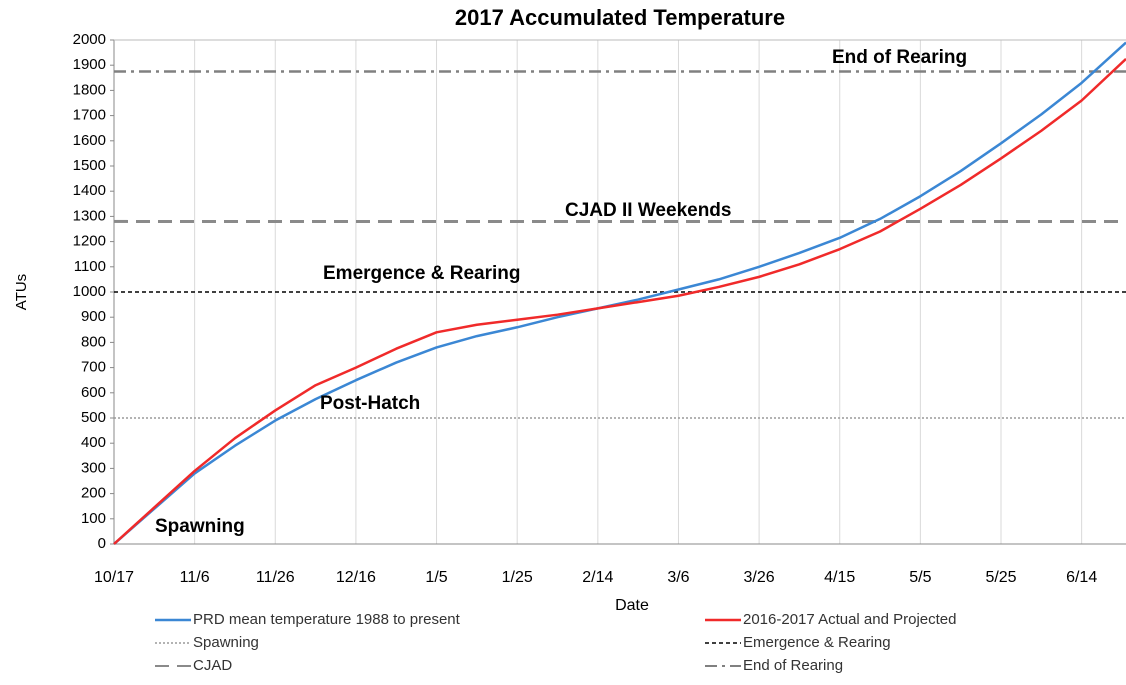 The height and width of the screenshot is (685, 1126). What do you see at coordinates (93, 341) in the screenshot?
I see `y-tick-label: 800` at bounding box center [93, 341].